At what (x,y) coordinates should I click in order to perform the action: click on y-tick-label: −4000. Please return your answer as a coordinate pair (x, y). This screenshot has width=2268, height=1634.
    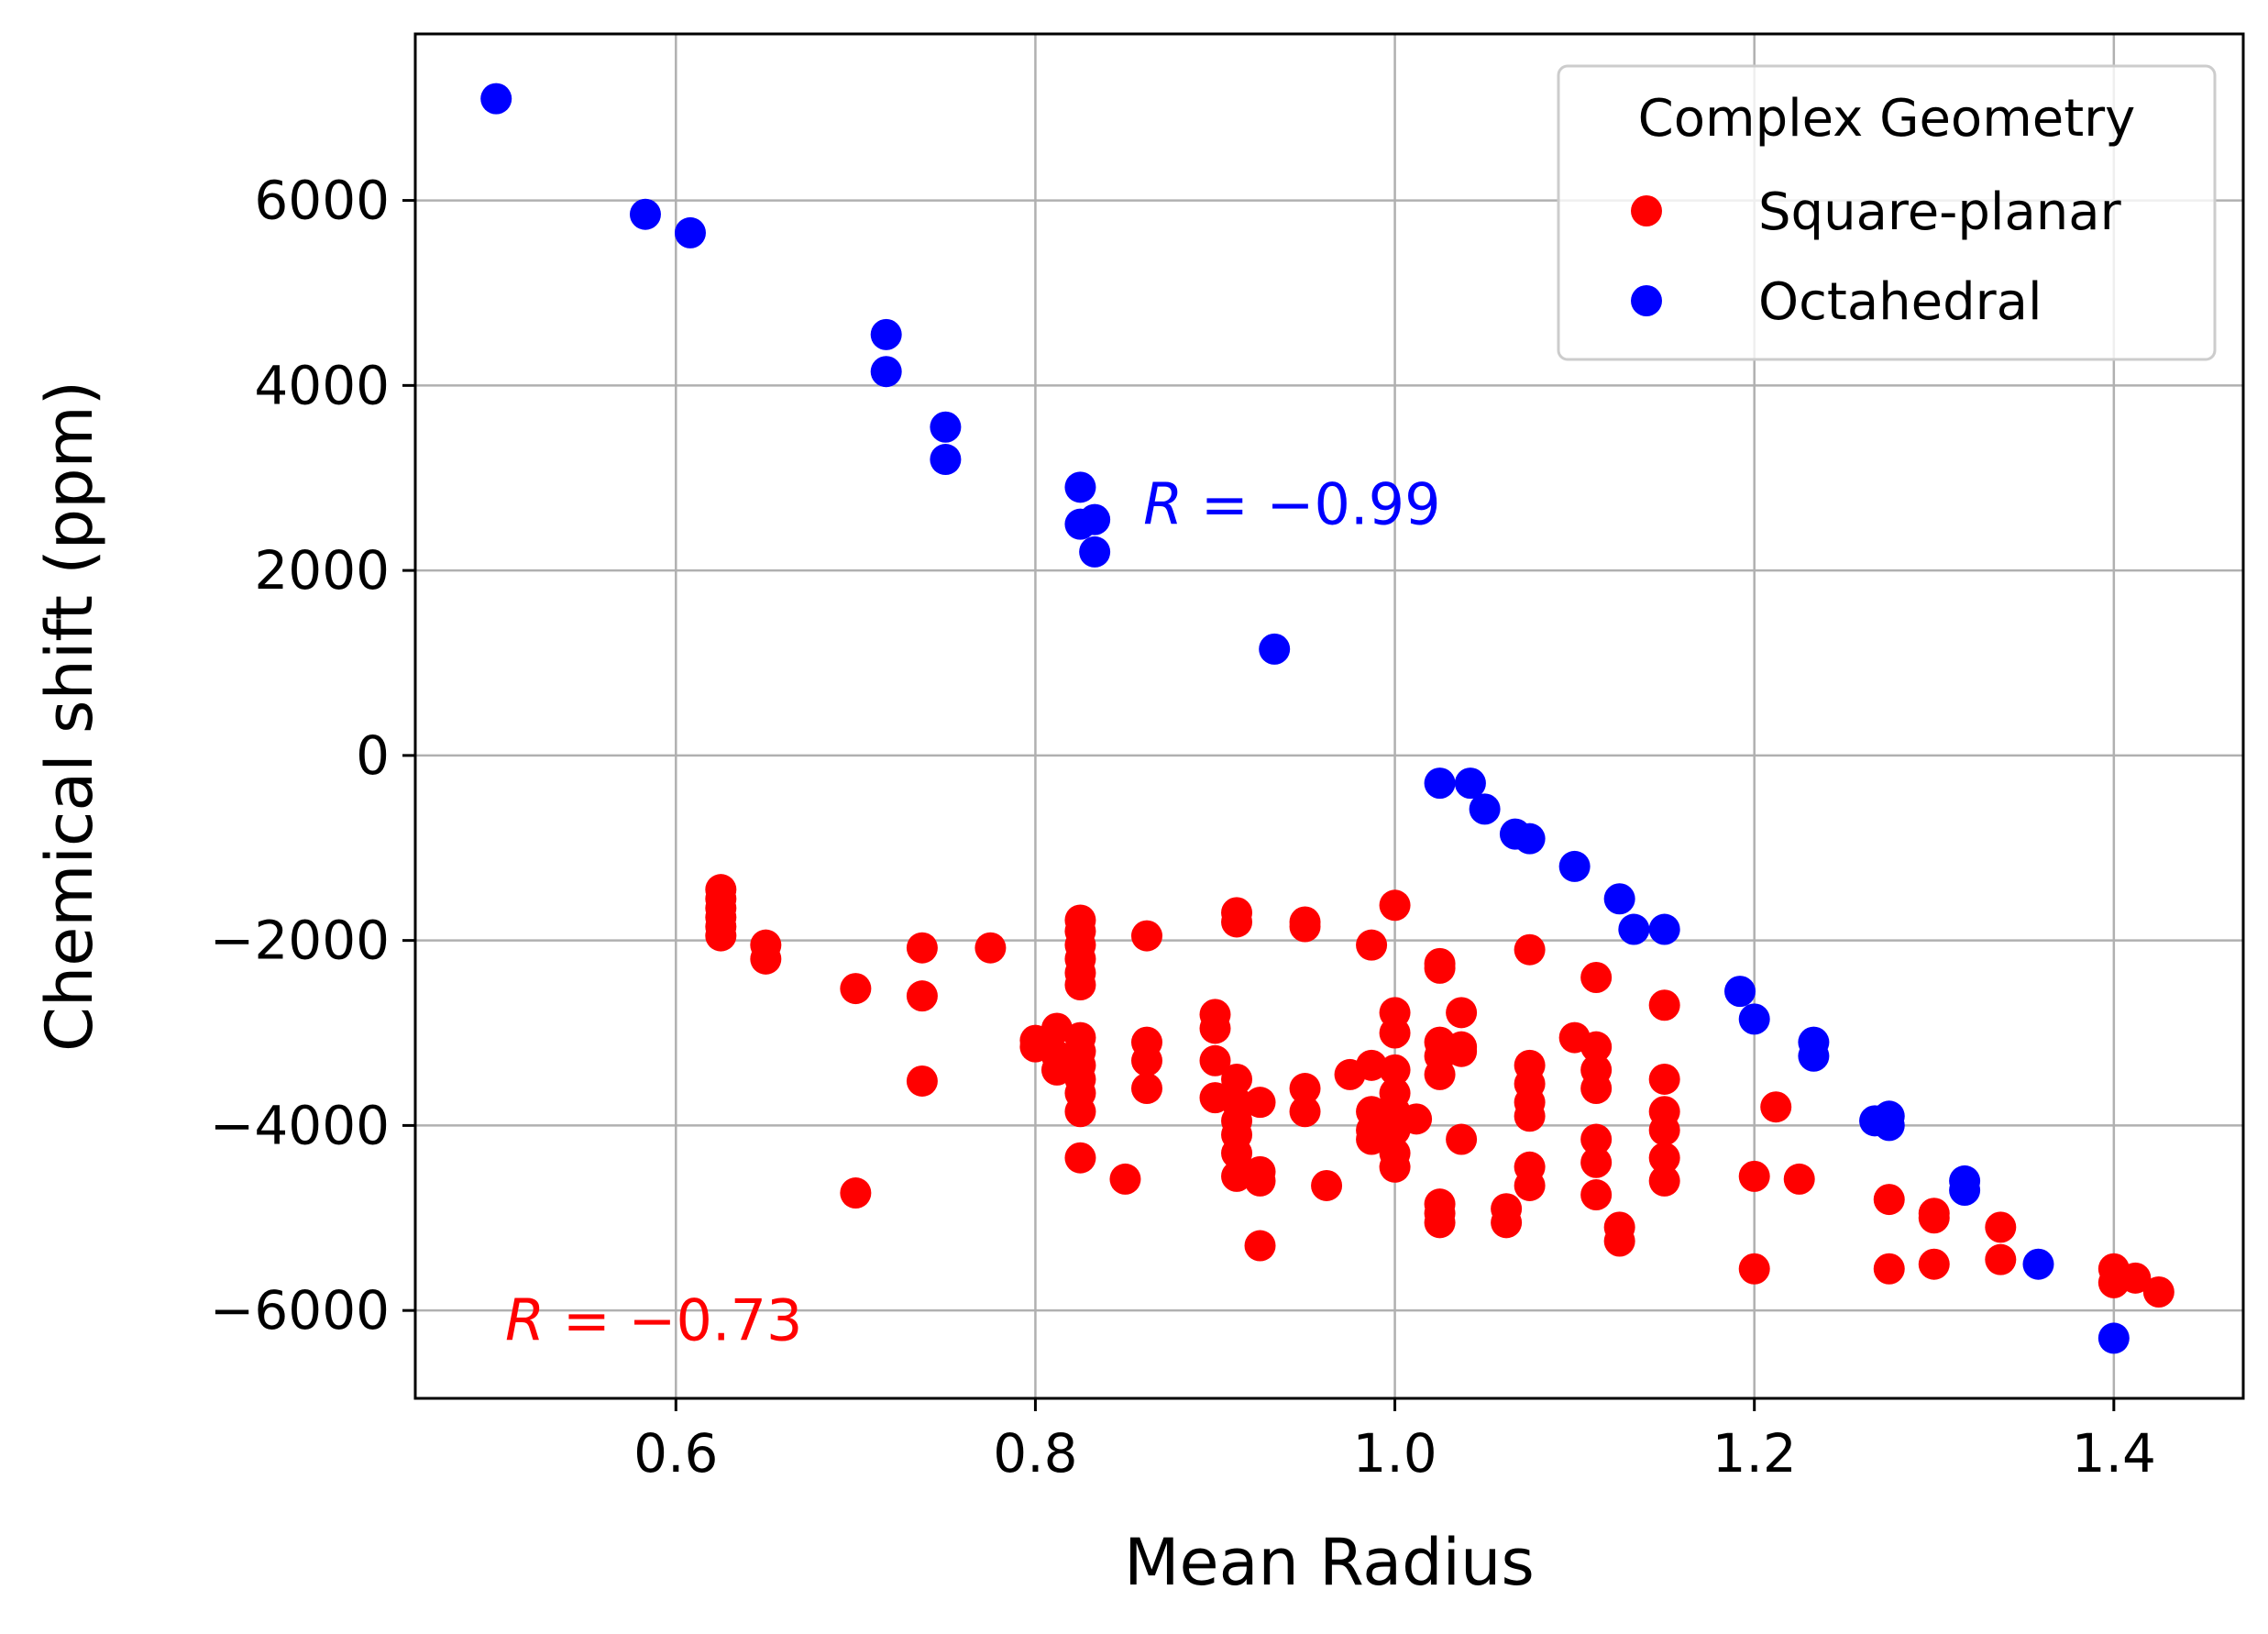
    Looking at the image, I should click on (300, 1125).